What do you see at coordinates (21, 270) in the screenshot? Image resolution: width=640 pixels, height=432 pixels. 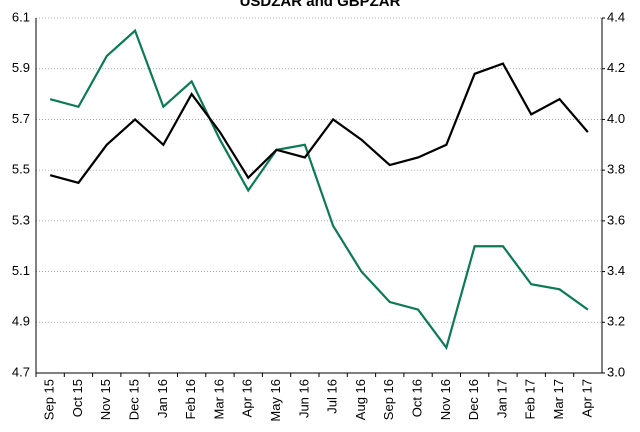 I see `y-tick-label: 5.1` at bounding box center [21, 270].